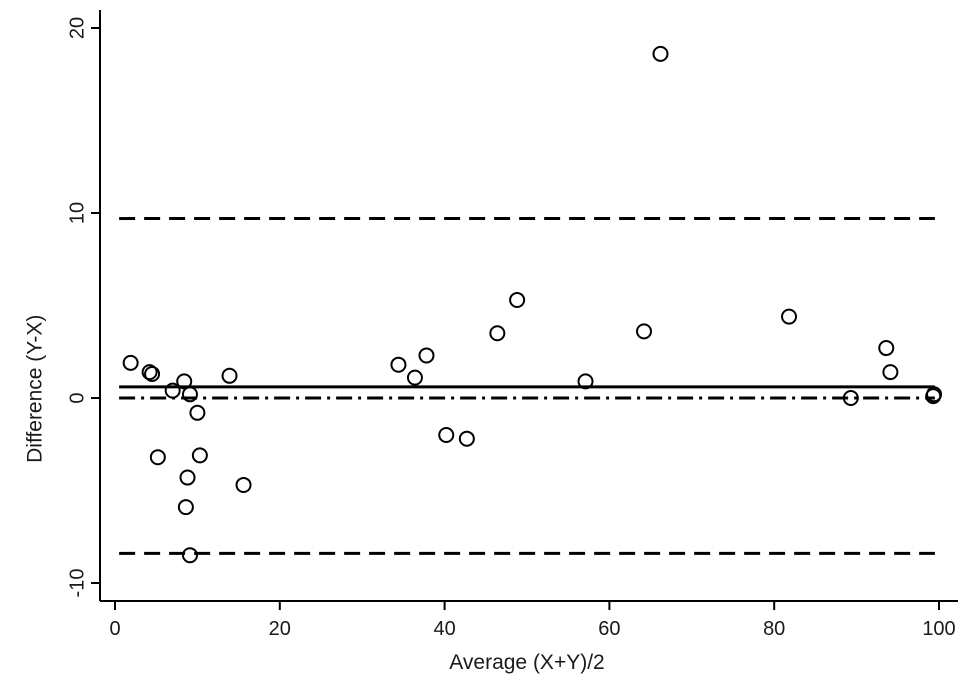 The image size is (976, 689). Describe the element at coordinates (938, 629) in the screenshot. I see `x-tick-label: 100` at that location.